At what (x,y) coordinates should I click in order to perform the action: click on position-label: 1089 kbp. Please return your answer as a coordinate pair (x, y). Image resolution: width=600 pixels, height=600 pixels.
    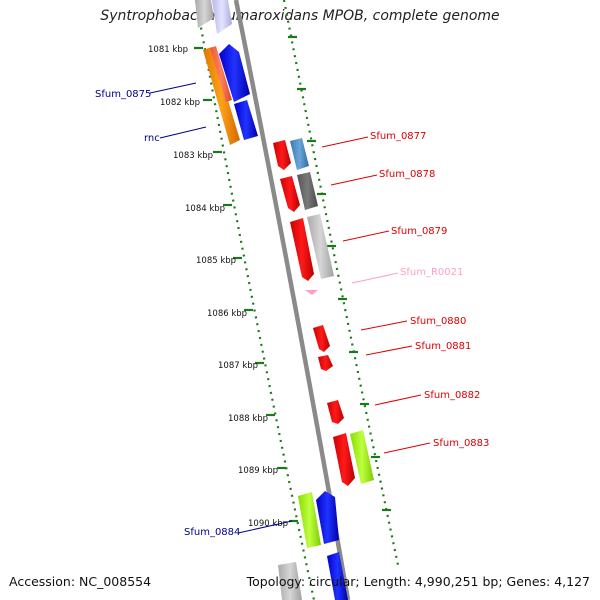
    Looking at the image, I should click on (258, 471).